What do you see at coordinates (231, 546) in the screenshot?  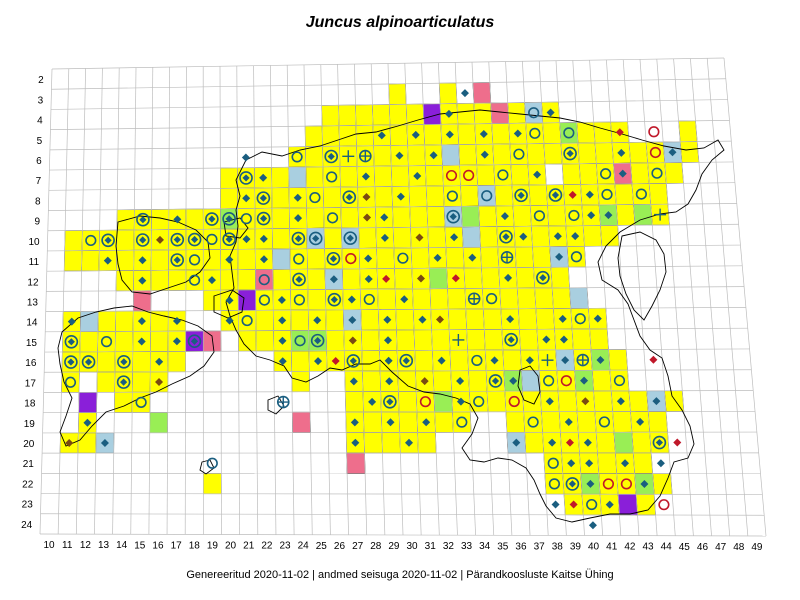 I see `column-label: 20` at bounding box center [231, 546].